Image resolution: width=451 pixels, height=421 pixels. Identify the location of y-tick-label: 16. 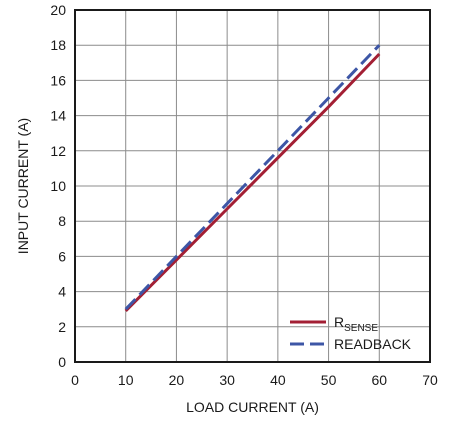
(58, 80).